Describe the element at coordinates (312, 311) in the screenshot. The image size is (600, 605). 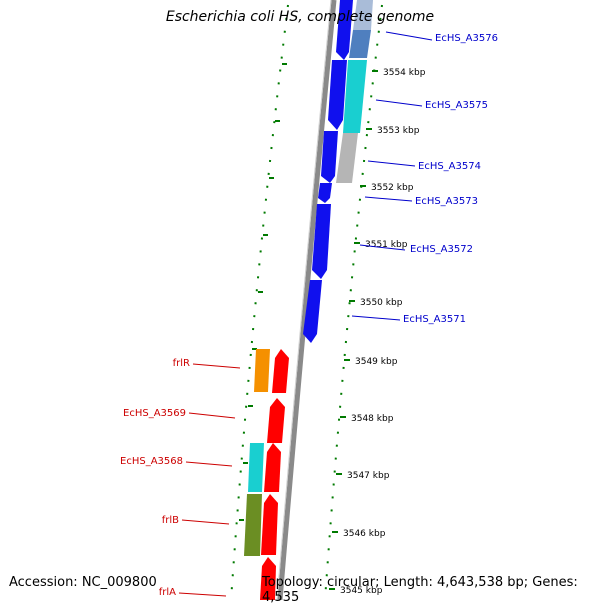
I see `gene-arrow-EcHS_A3571` at that location.